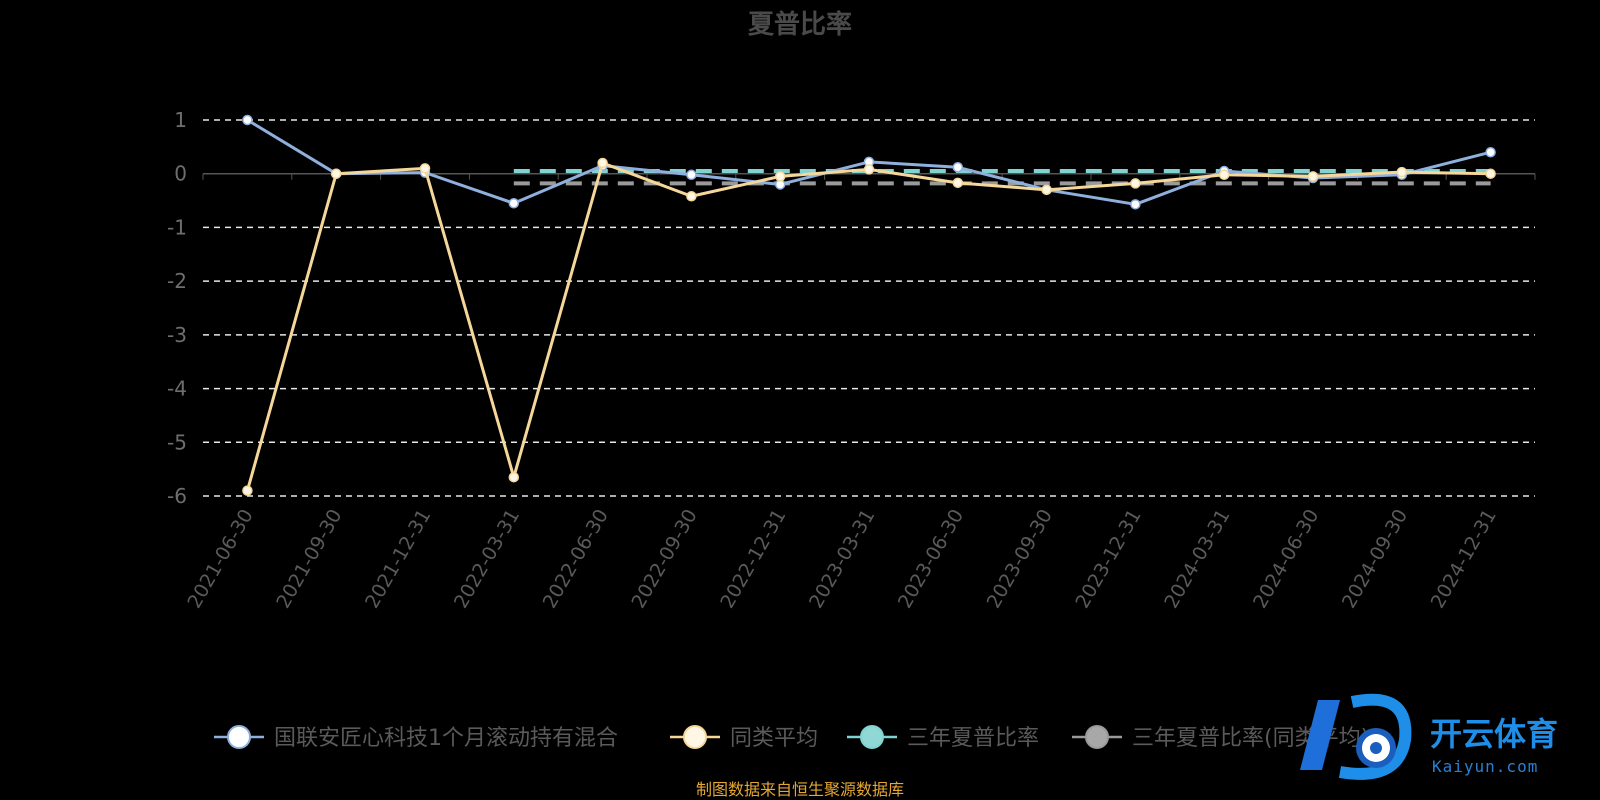 Image resolution: width=1600 pixels, height=800 pixels. What do you see at coordinates (177, 281) in the screenshot?
I see `y-tick-label: -2` at bounding box center [177, 281].